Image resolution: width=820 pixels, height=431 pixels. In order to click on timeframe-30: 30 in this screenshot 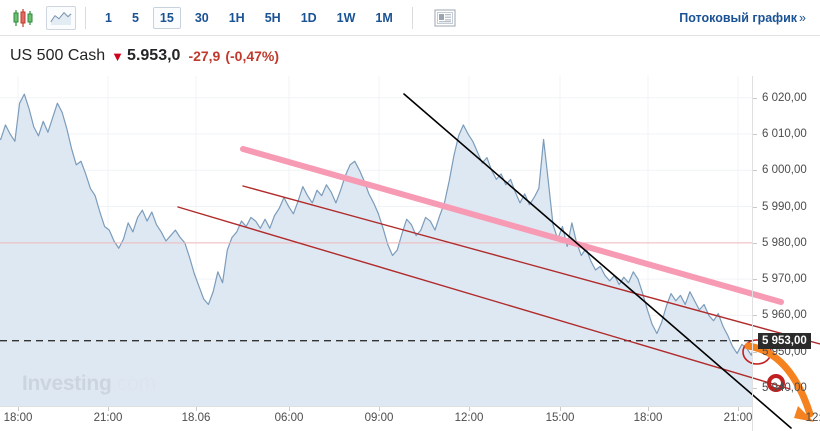, I will do `click(201, 17)`.